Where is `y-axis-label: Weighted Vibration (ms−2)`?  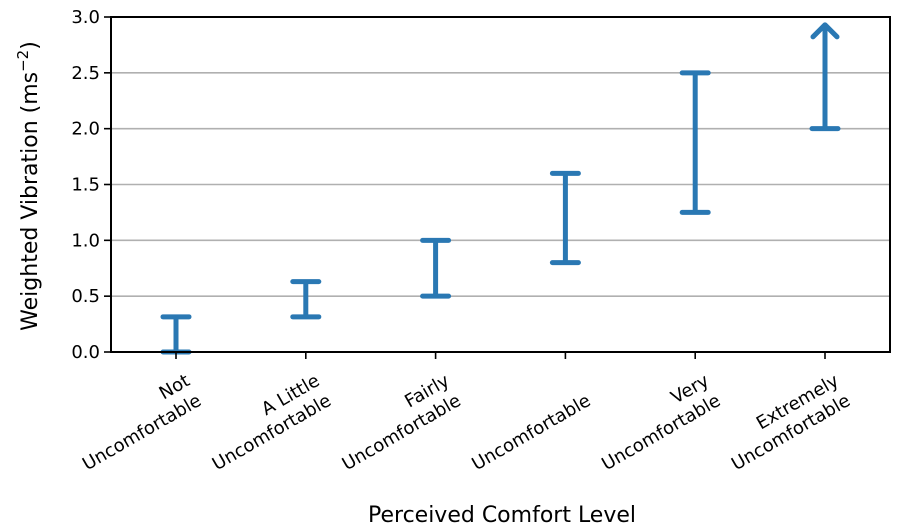 y-axis-label: Weighted Vibration (ms−2) is located at coordinates (28, 186).